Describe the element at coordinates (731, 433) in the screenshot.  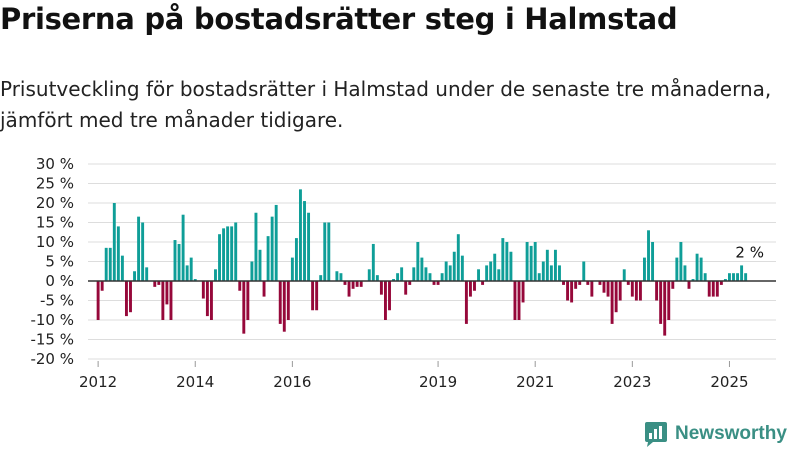
I see `brand-name: Newsworthy` at that location.